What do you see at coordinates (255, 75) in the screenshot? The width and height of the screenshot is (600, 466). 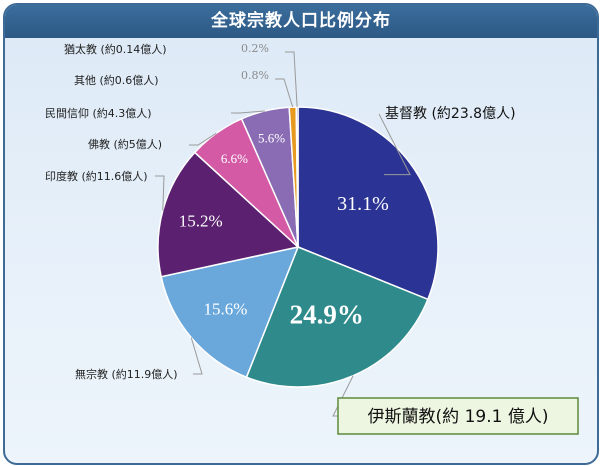 I see `slice-pct-label: 0.8%` at bounding box center [255, 75].